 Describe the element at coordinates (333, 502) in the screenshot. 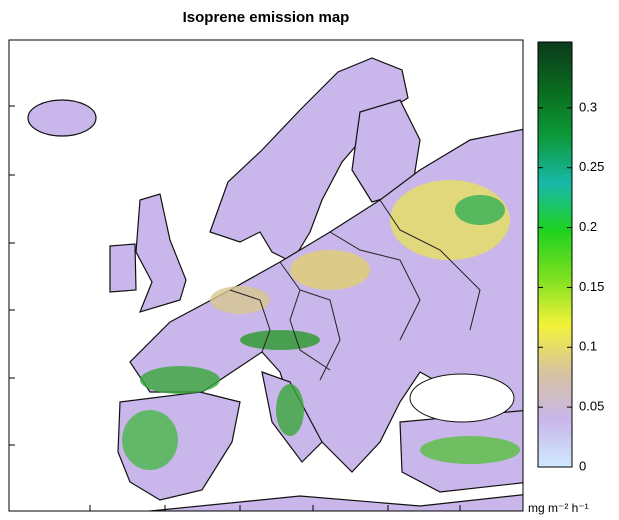

I see `africa` at that location.